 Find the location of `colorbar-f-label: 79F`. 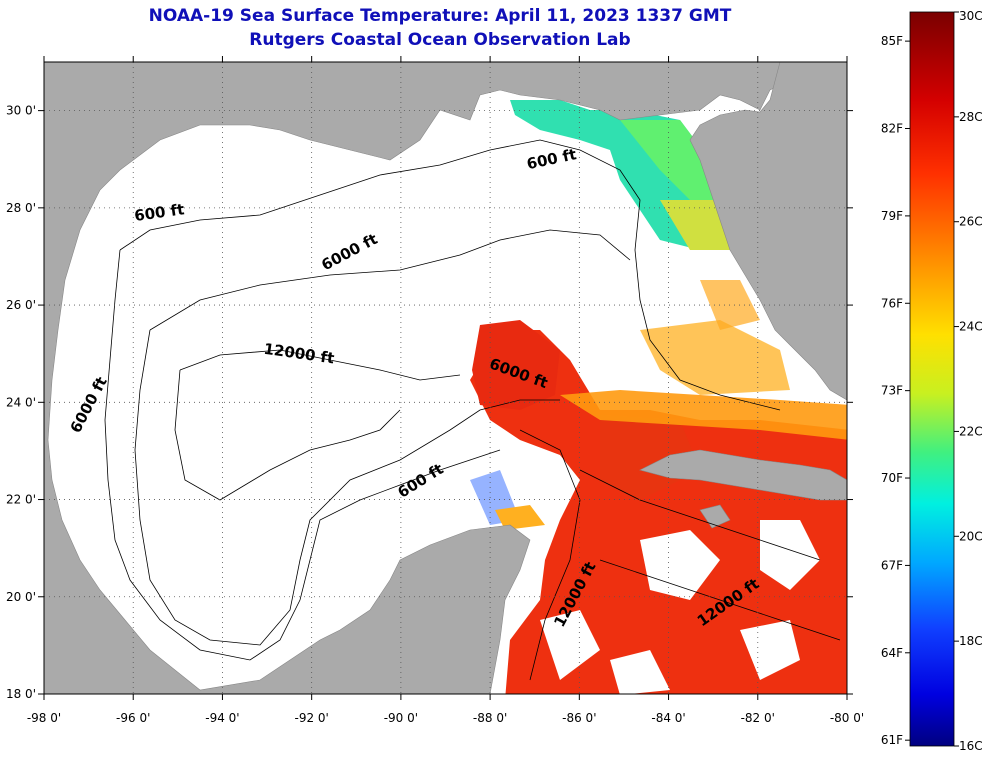

colorbar-f-label: 79F is located at coordinates (892, 216).